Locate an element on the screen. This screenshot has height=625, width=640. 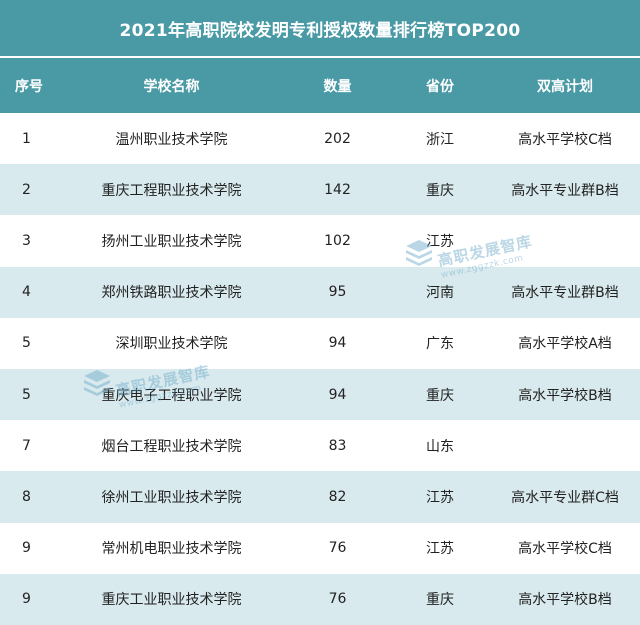
table-row: 7 烟台工程职业技术学院 83 山东 is located at coordinates (320, 446).